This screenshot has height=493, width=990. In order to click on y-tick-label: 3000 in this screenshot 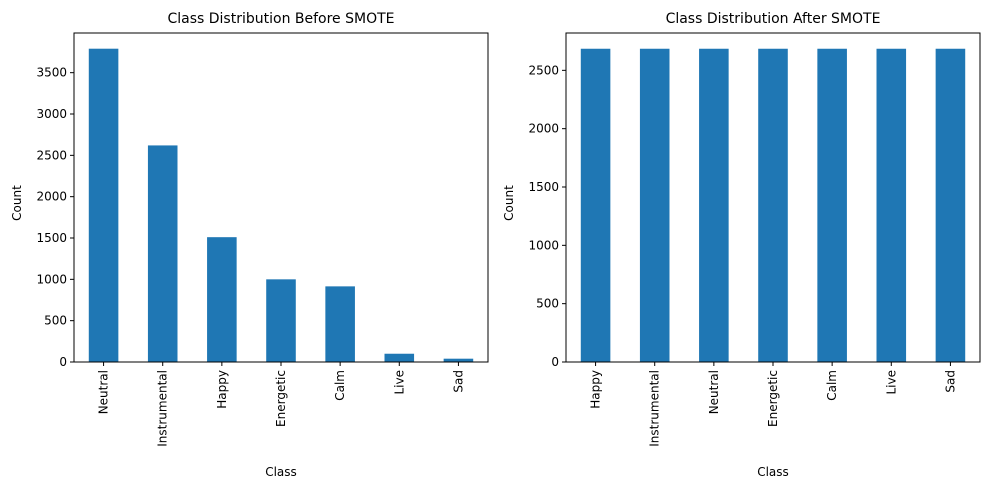, I will do `click(51, 114)`.